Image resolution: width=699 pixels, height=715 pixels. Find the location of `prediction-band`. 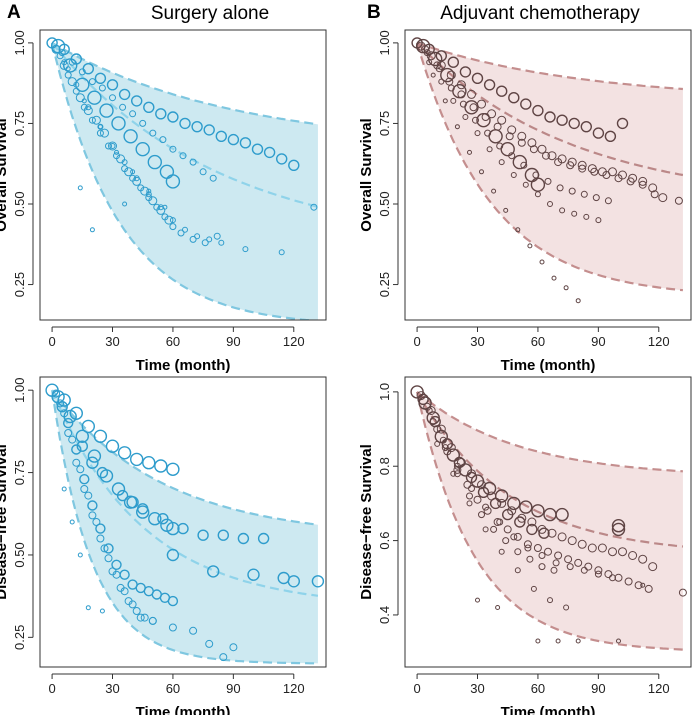

prediction-band is located at coordinates (185, 181).